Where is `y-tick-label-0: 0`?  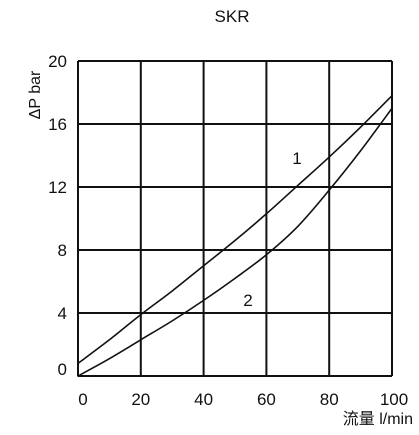 y-tick-label-0: 0 is located at coordinates (62, 369).